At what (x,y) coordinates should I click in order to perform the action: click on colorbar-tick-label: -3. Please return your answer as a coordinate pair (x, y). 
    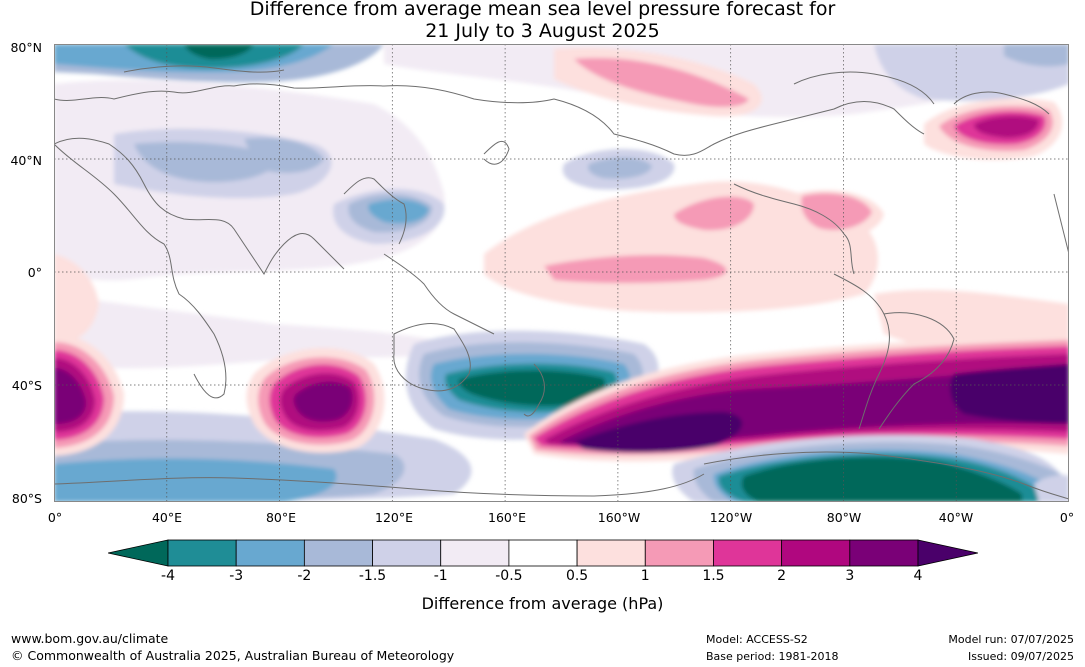
    Looking at the image, I should click on (236, 576).